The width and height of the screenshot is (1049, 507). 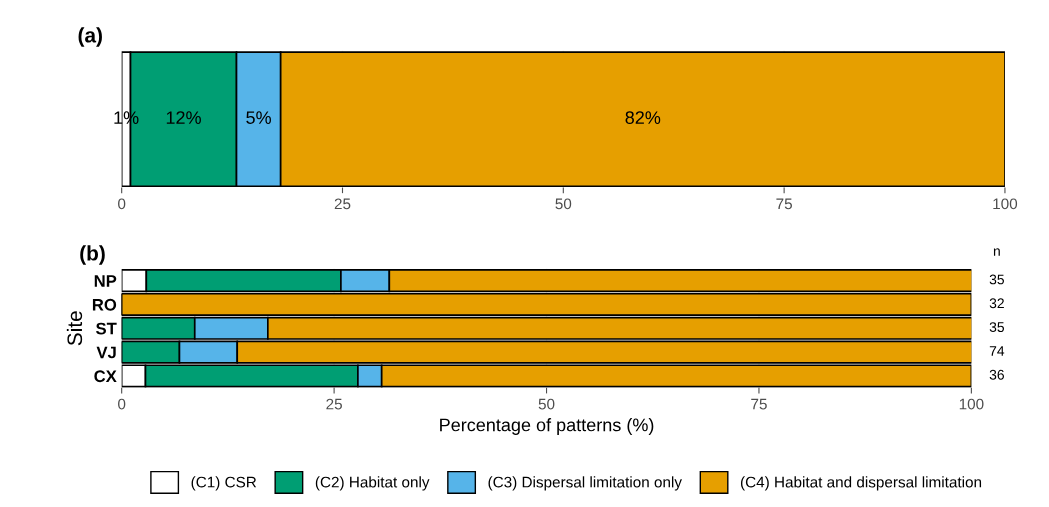 What do you see at coordinates (258, 117) in the screenshot?
I see `data-label: 5%` at bounding box center [258, 117].